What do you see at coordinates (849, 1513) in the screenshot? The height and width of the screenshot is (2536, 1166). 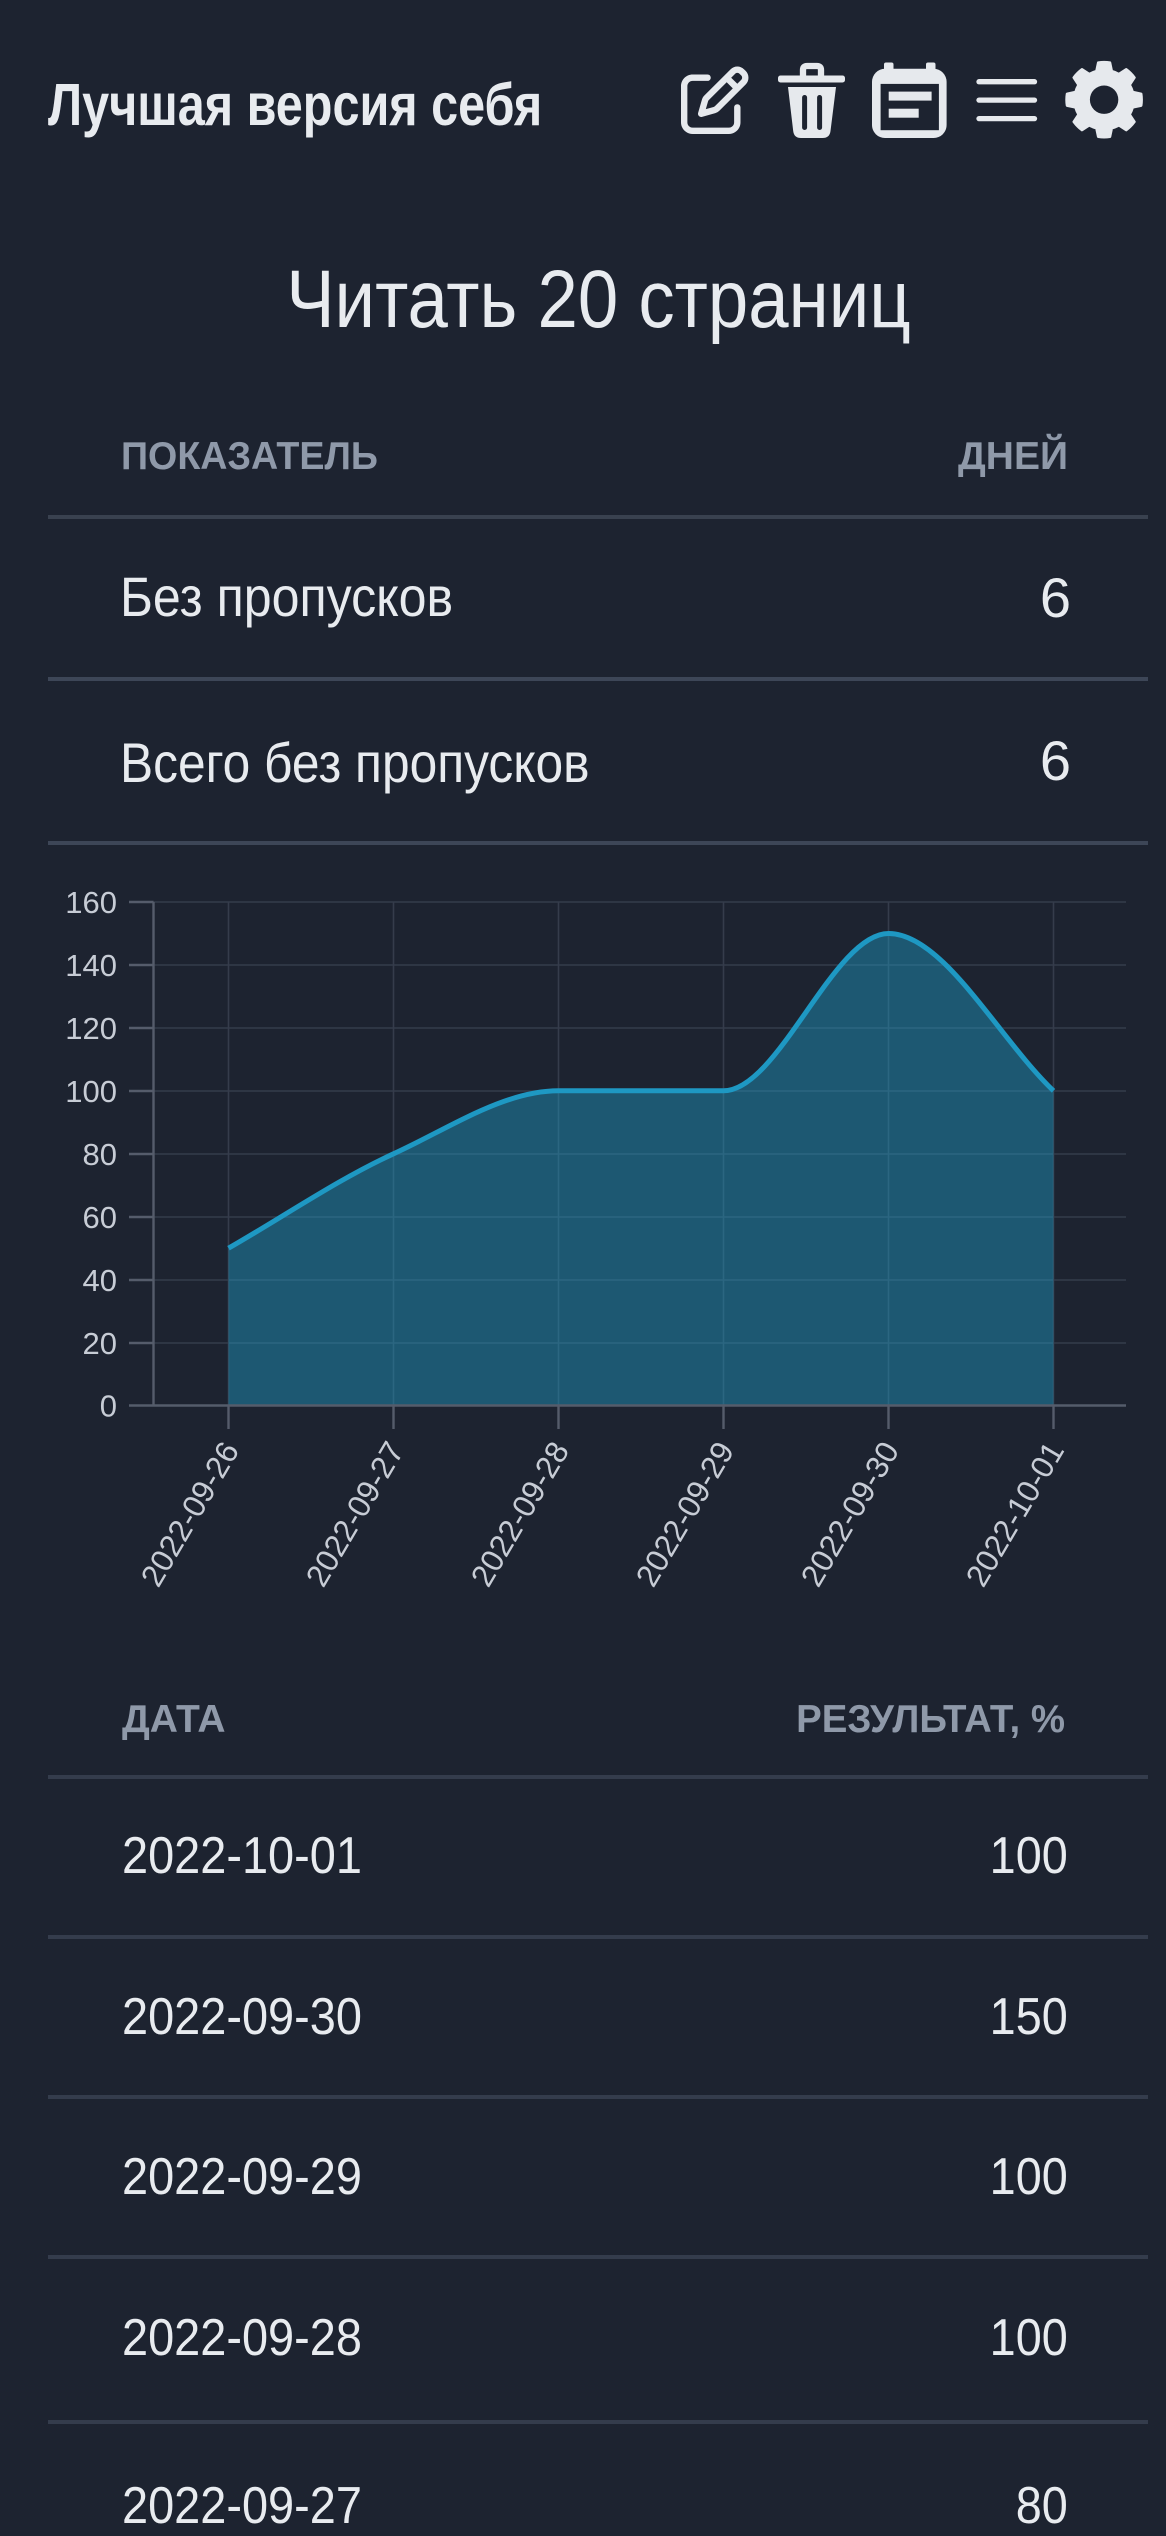 I see `svg-text: 2022-09-30` at bounding box center [849, 1513].